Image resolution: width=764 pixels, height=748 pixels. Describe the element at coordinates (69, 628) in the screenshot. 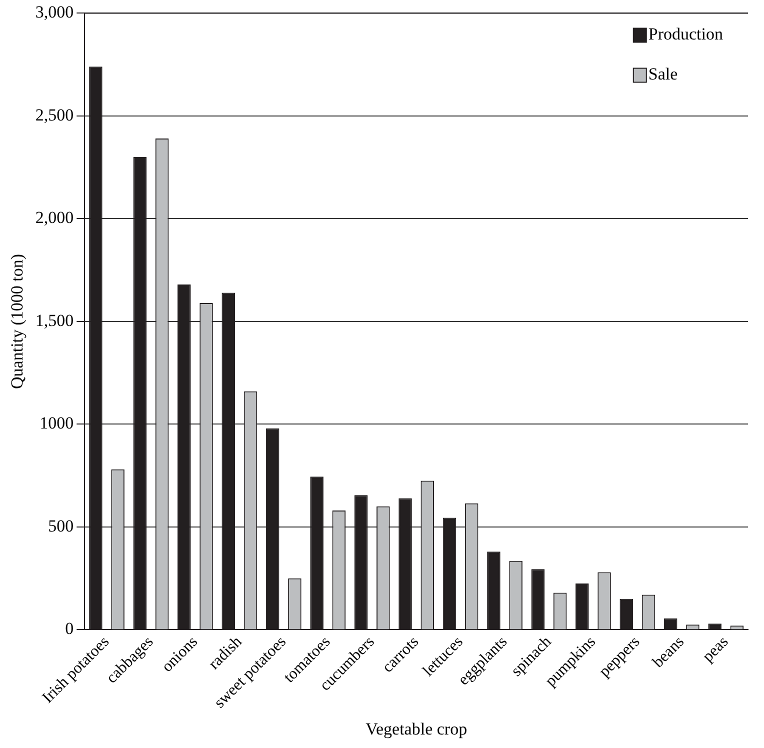

I see `y-tick-label: 0` at that location.